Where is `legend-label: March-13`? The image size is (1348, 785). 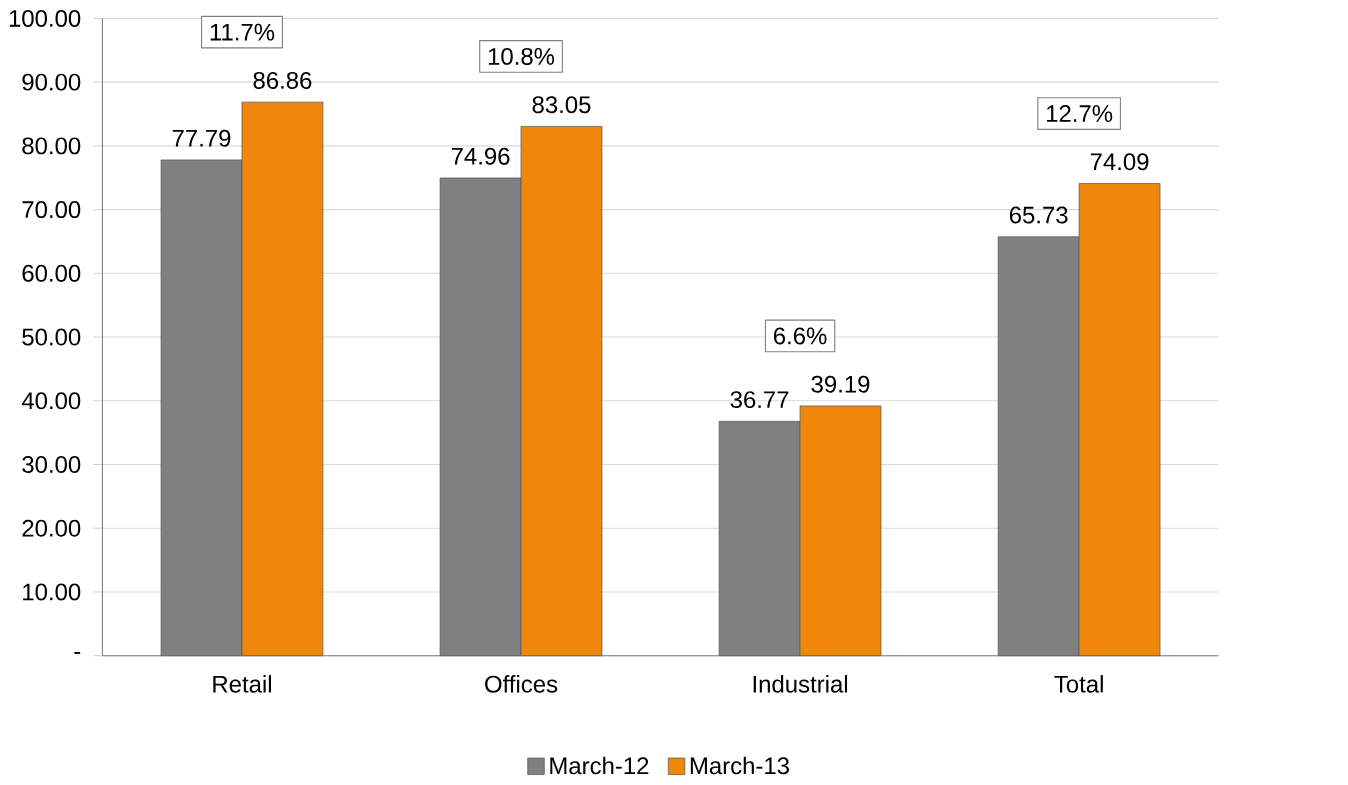 legend-label: March-13 is located at coordinates (739, 765).